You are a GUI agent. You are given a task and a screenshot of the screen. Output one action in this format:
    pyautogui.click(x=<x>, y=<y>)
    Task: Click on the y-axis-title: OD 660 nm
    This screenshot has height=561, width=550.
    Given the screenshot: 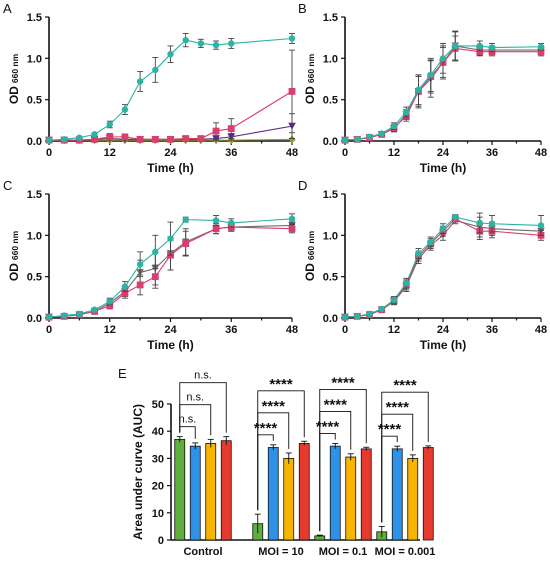 What is the action you would take?
    pyautogui.click(x=310, y=78)
    